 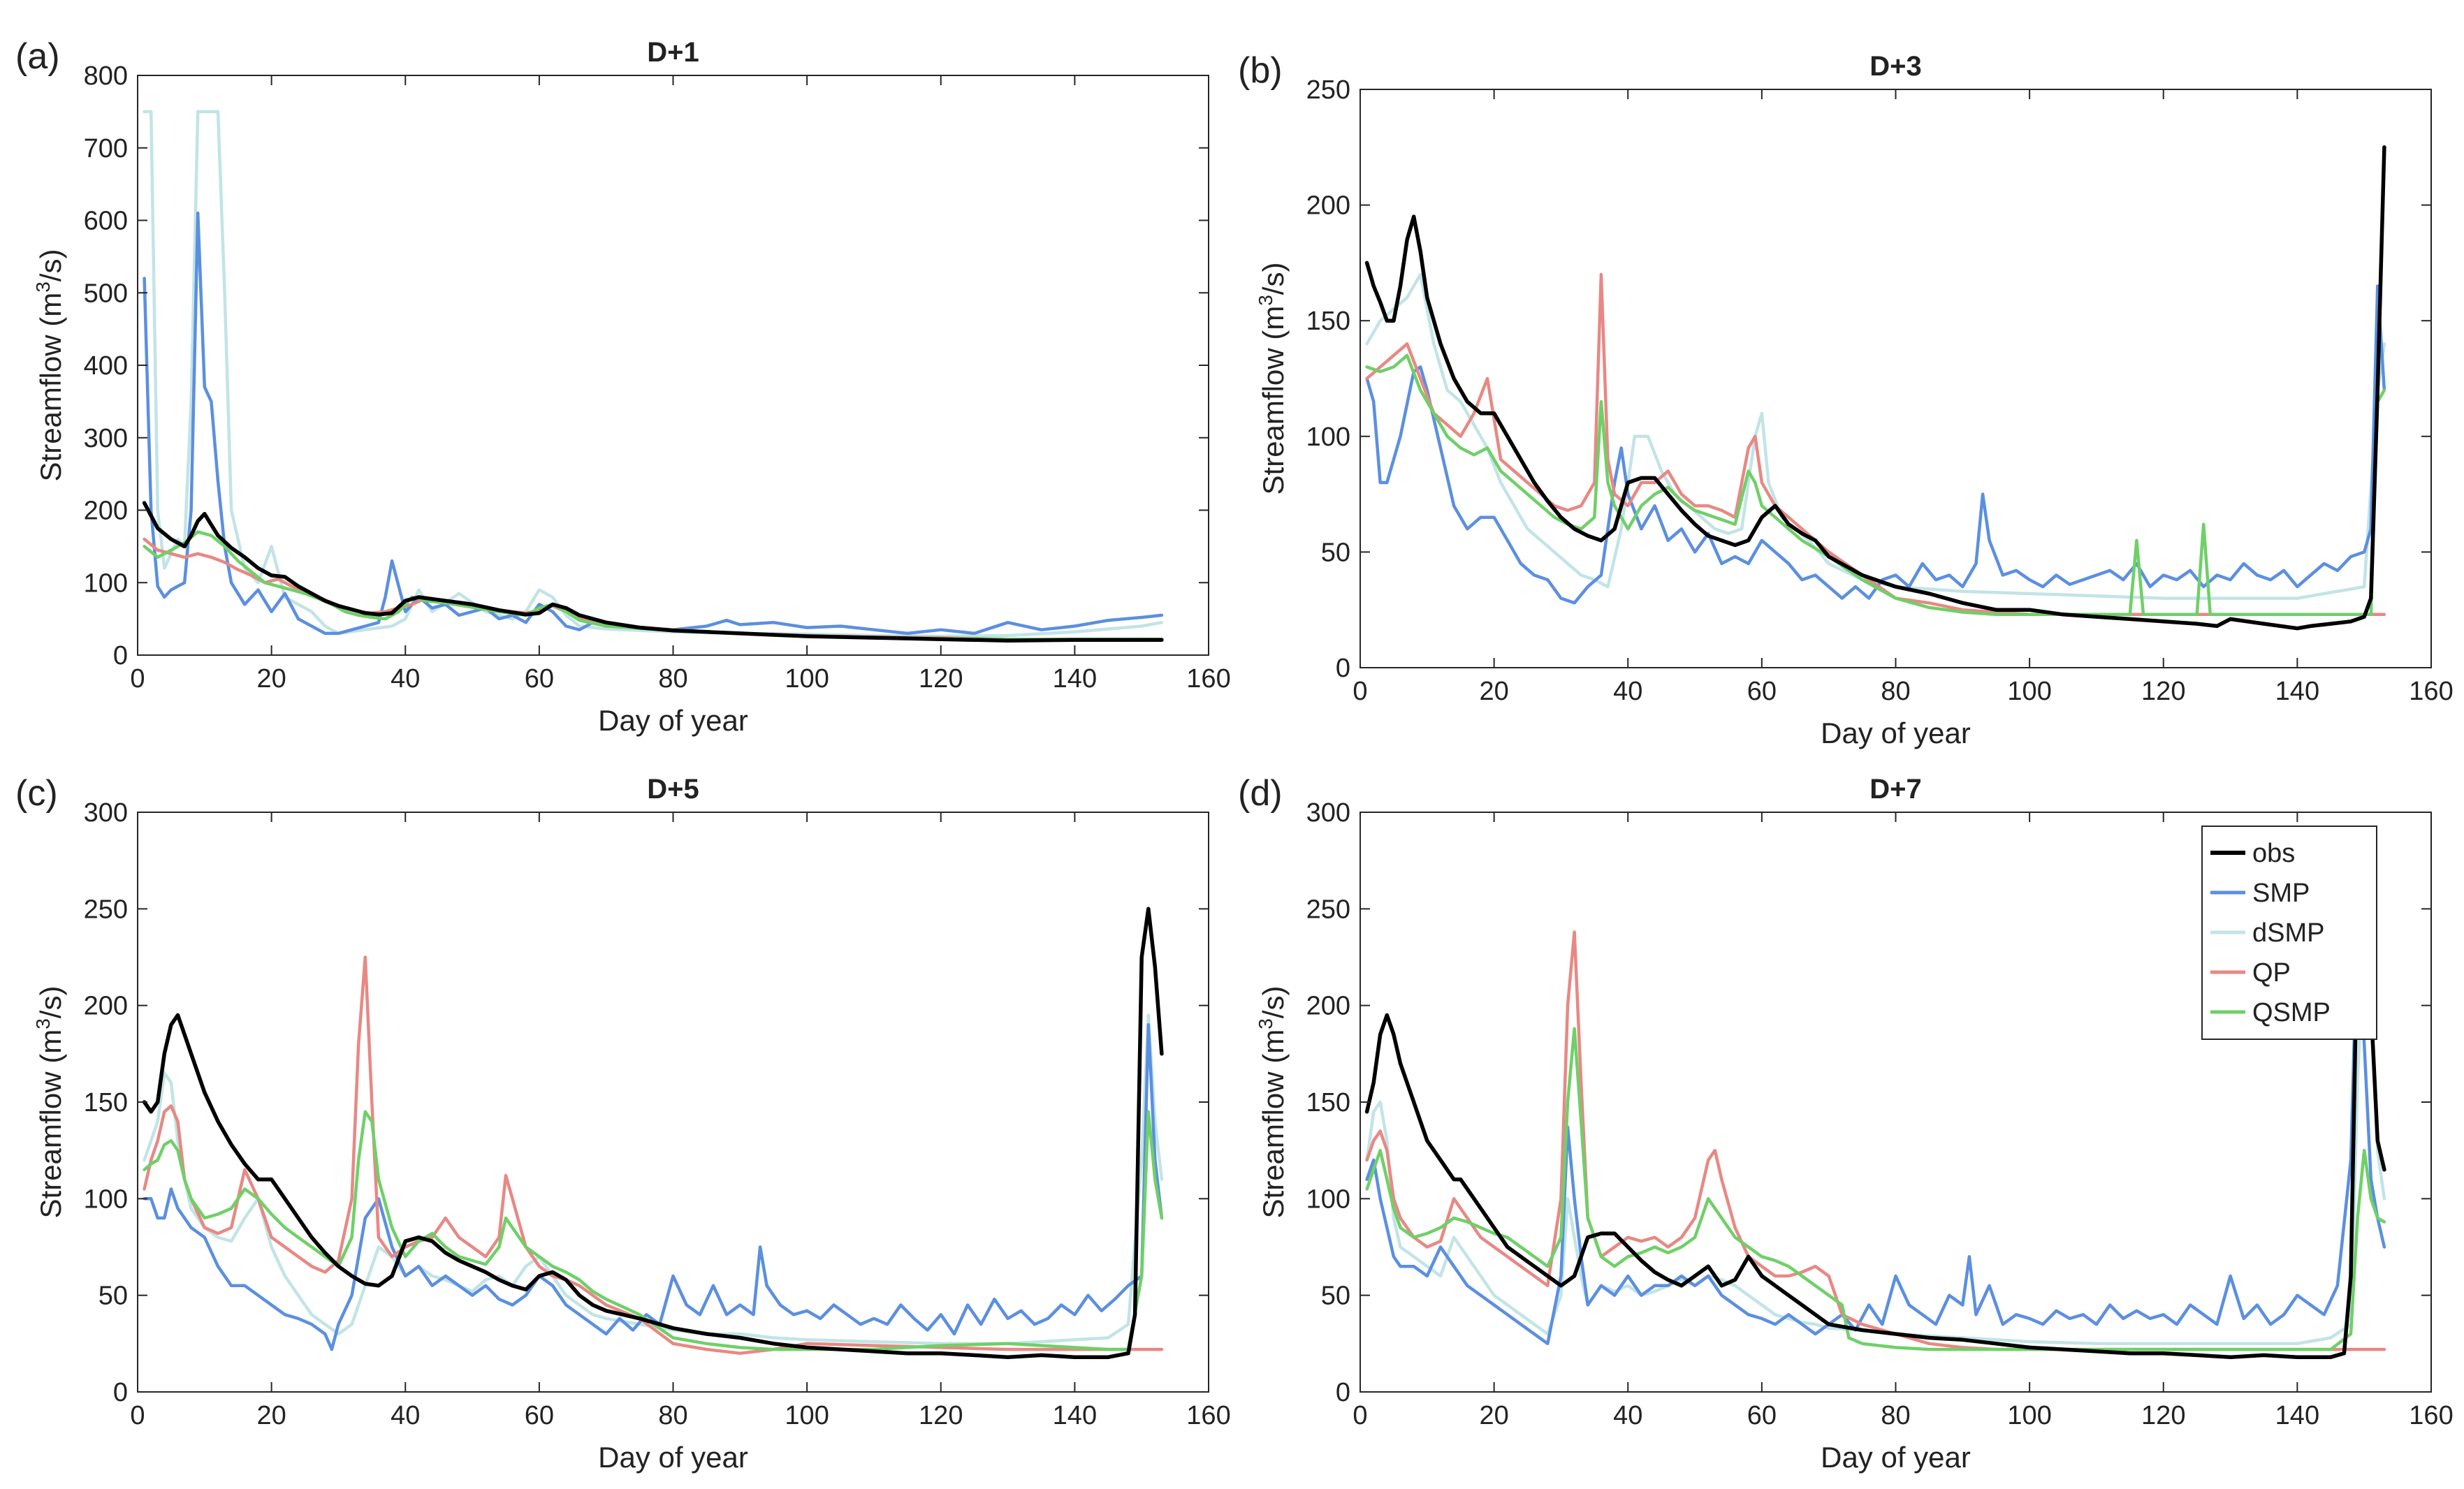 I want to click on x-tick-label-d: 60, so click(x=1762, y=1415).